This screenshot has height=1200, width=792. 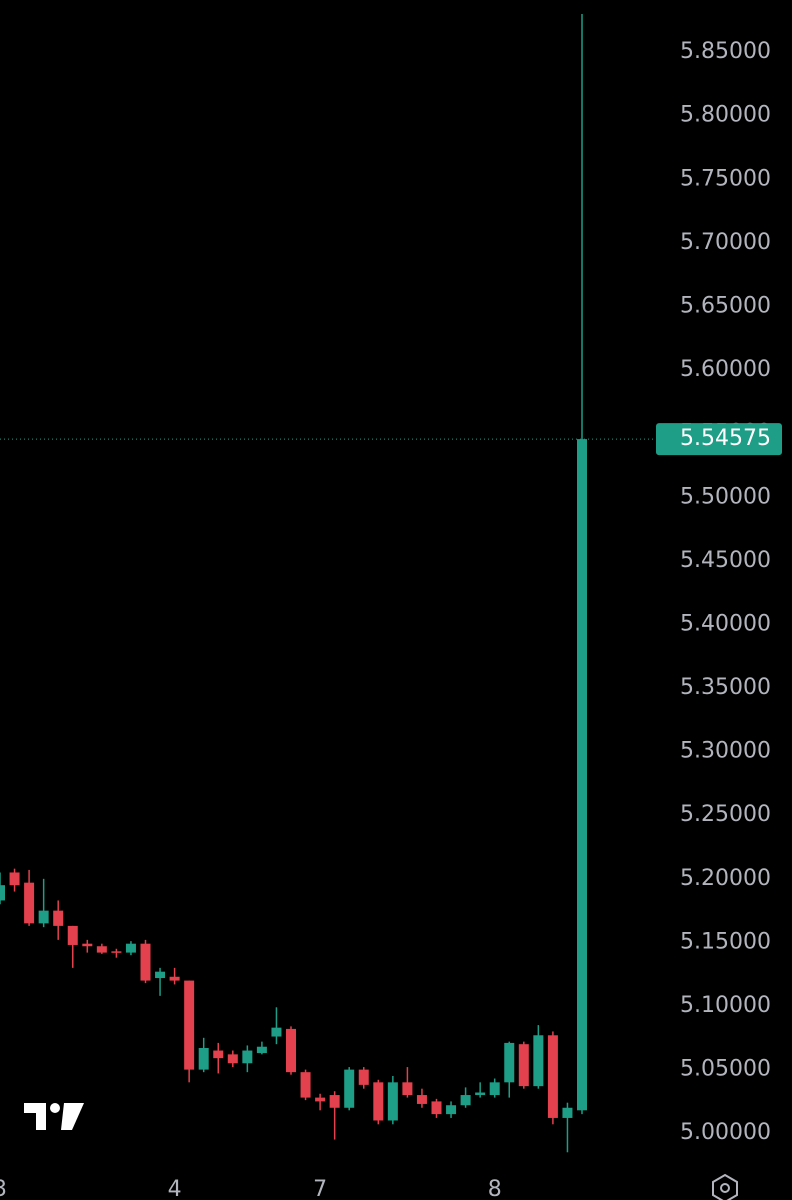 I want to click on y-tick-label: 5.30000, so click(x=725, y=751).